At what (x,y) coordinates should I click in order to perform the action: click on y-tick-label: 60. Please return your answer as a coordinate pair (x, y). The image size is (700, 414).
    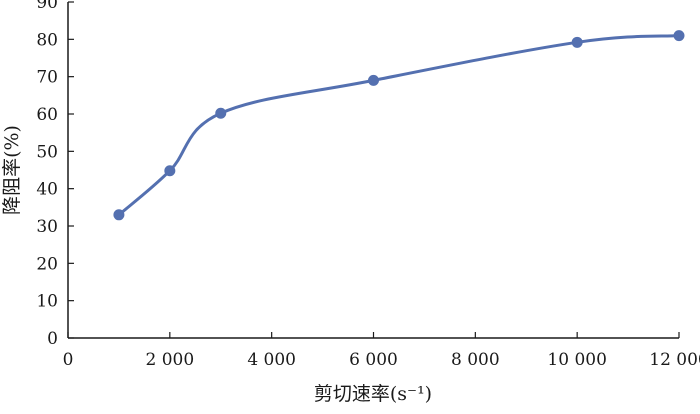
    Looking at the image, I should click on (47, 115).